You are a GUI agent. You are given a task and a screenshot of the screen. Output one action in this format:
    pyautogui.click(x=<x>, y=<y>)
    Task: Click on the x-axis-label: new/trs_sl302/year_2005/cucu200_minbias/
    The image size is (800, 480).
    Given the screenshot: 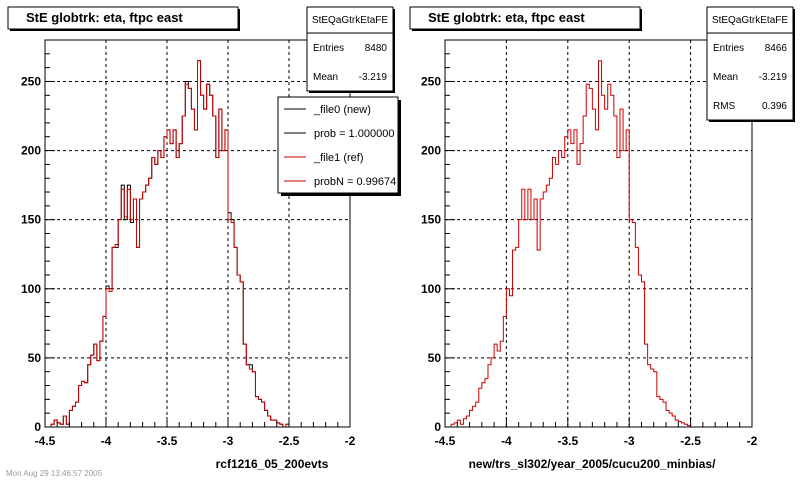 What is the action you would take?
    pyautogui.click(x=592, y=464)
    